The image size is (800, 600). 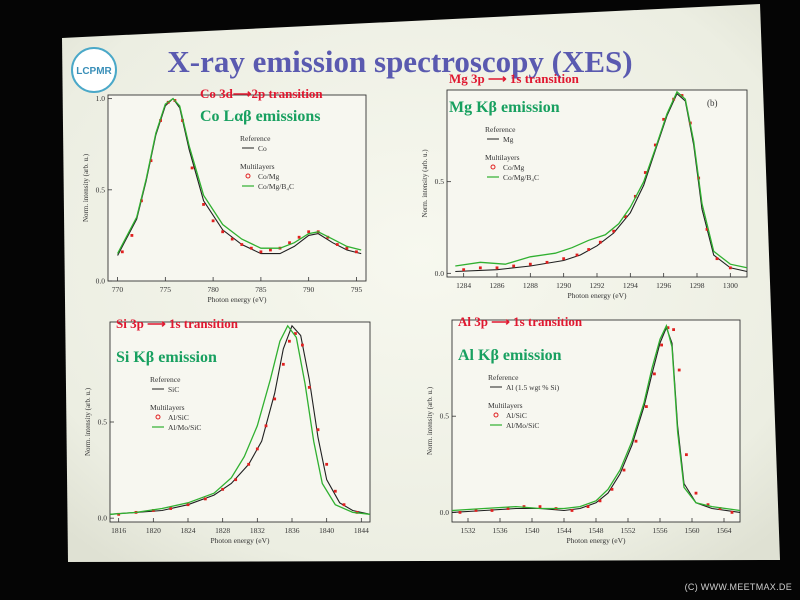 What do you see at coordinates (738, 587) in the screenshot?
I see `watermark: (C) WWW.MEETMAX.DE` at bounding box center [738, 587].